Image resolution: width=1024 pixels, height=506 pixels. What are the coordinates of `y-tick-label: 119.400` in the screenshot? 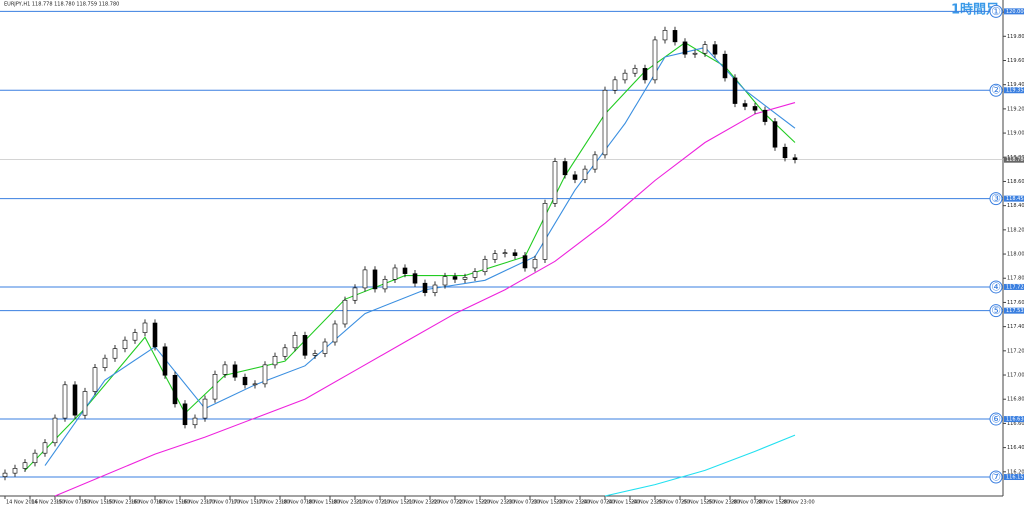 It's located at (1015, 85).